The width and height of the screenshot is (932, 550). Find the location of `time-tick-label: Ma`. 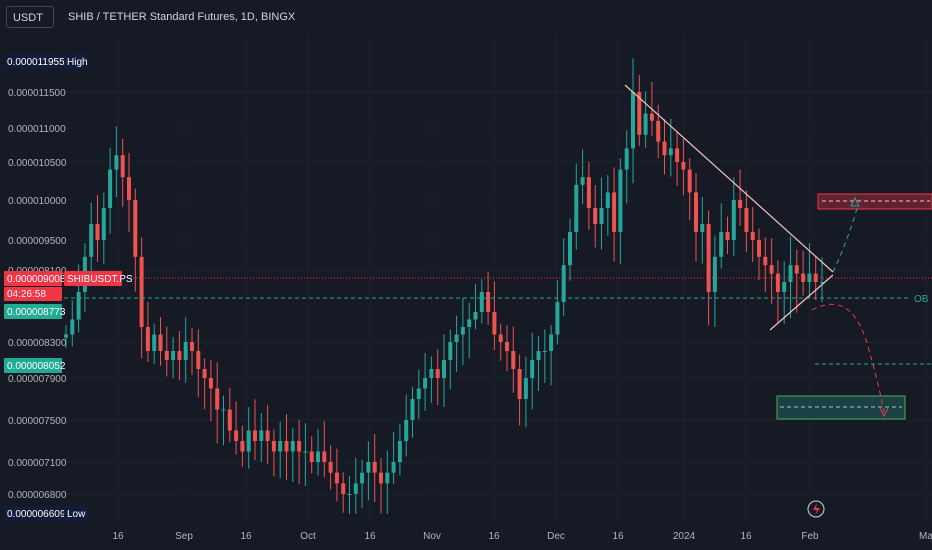

time-tick-label: Ma is located at coordinates (925, 536).